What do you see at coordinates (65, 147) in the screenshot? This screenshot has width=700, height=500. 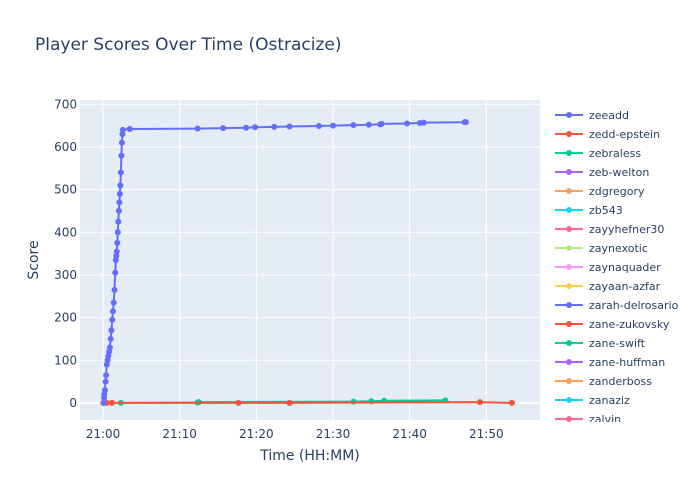 I see `y-tick-label: 600` at bounding box center [65, 147].